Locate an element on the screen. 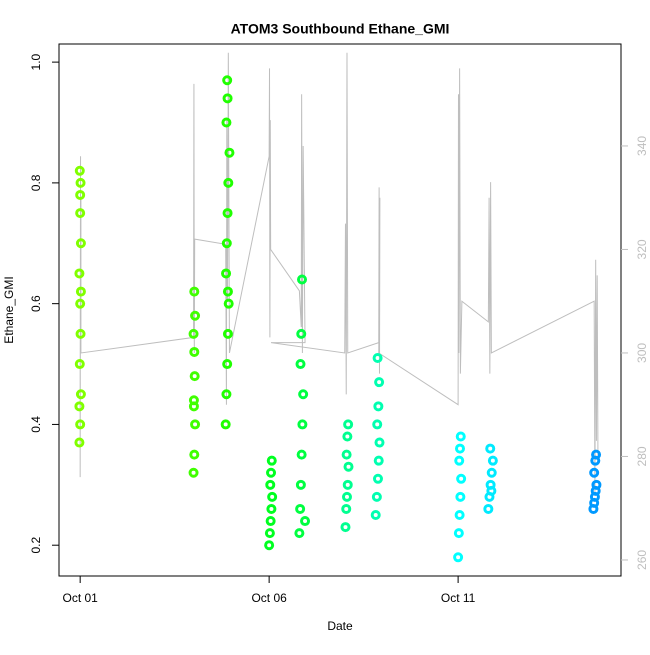  x-tick-label: Oct 06 is located at coordinates (269, 598).